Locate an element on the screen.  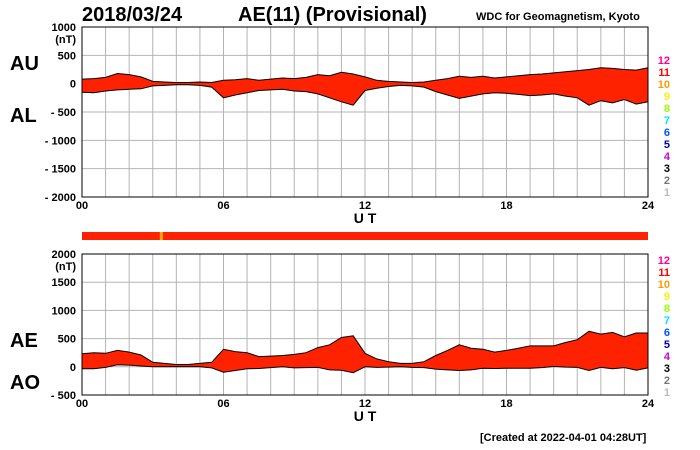
series-label-au: AU is located at coordinates (24, 64).